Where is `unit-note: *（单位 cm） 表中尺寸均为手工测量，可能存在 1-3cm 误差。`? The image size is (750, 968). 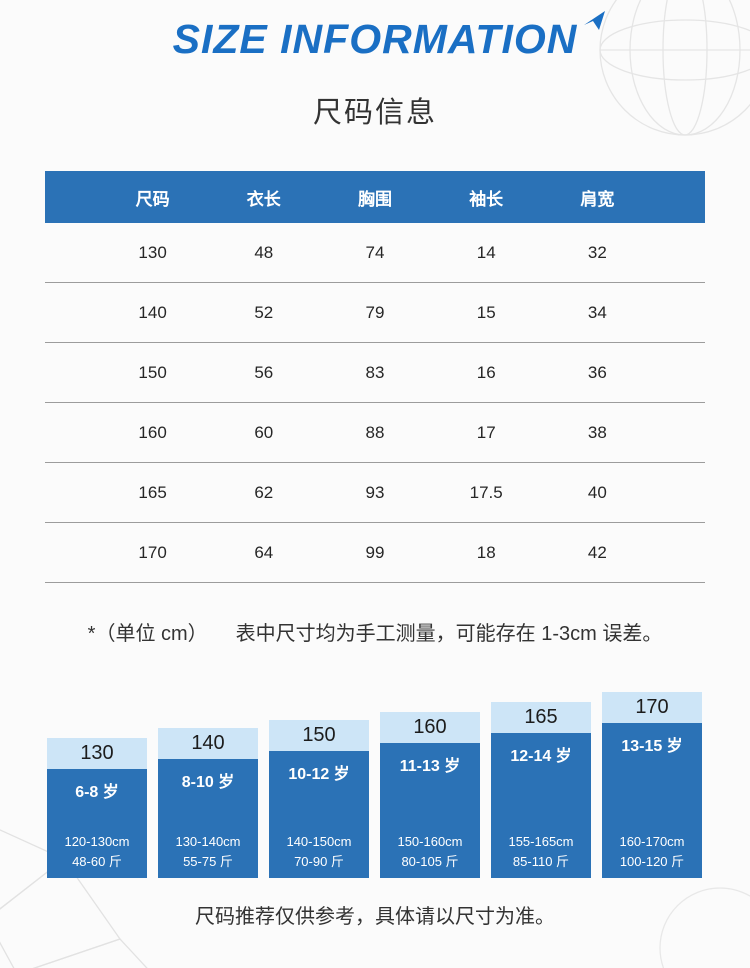
unit-note: *（单位 cm） 表中尺寸均为手工测量，可能存在 1-3cm 误差。 is located at coordinates (375, 631).